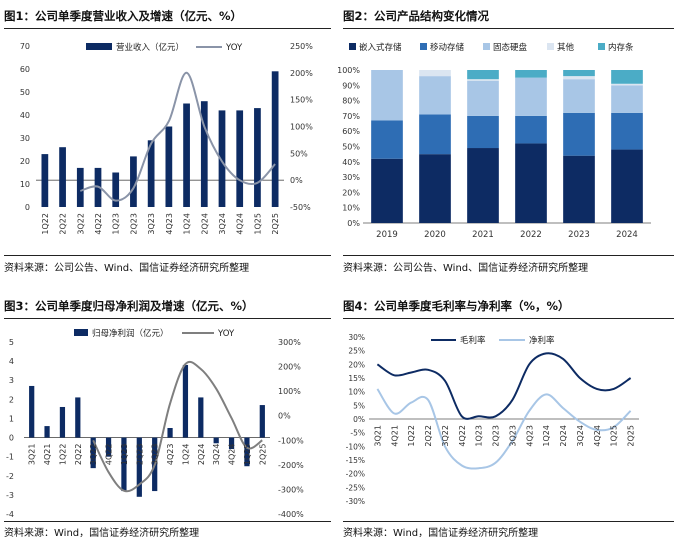  Describe the element at coordinates (359, 405) in the screenshot. I see `y-tick-label: 5%` at that location.